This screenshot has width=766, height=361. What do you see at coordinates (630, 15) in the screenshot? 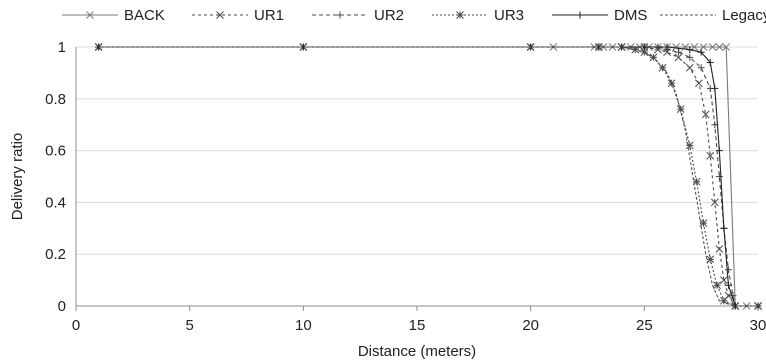
I see `legend-label: DMS` at bounding box center [630, 15].